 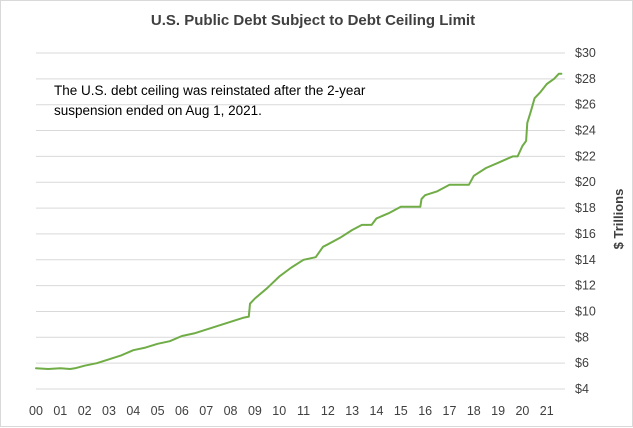 I want to click on x-tick-label: 20, so click(x=522, y=411).